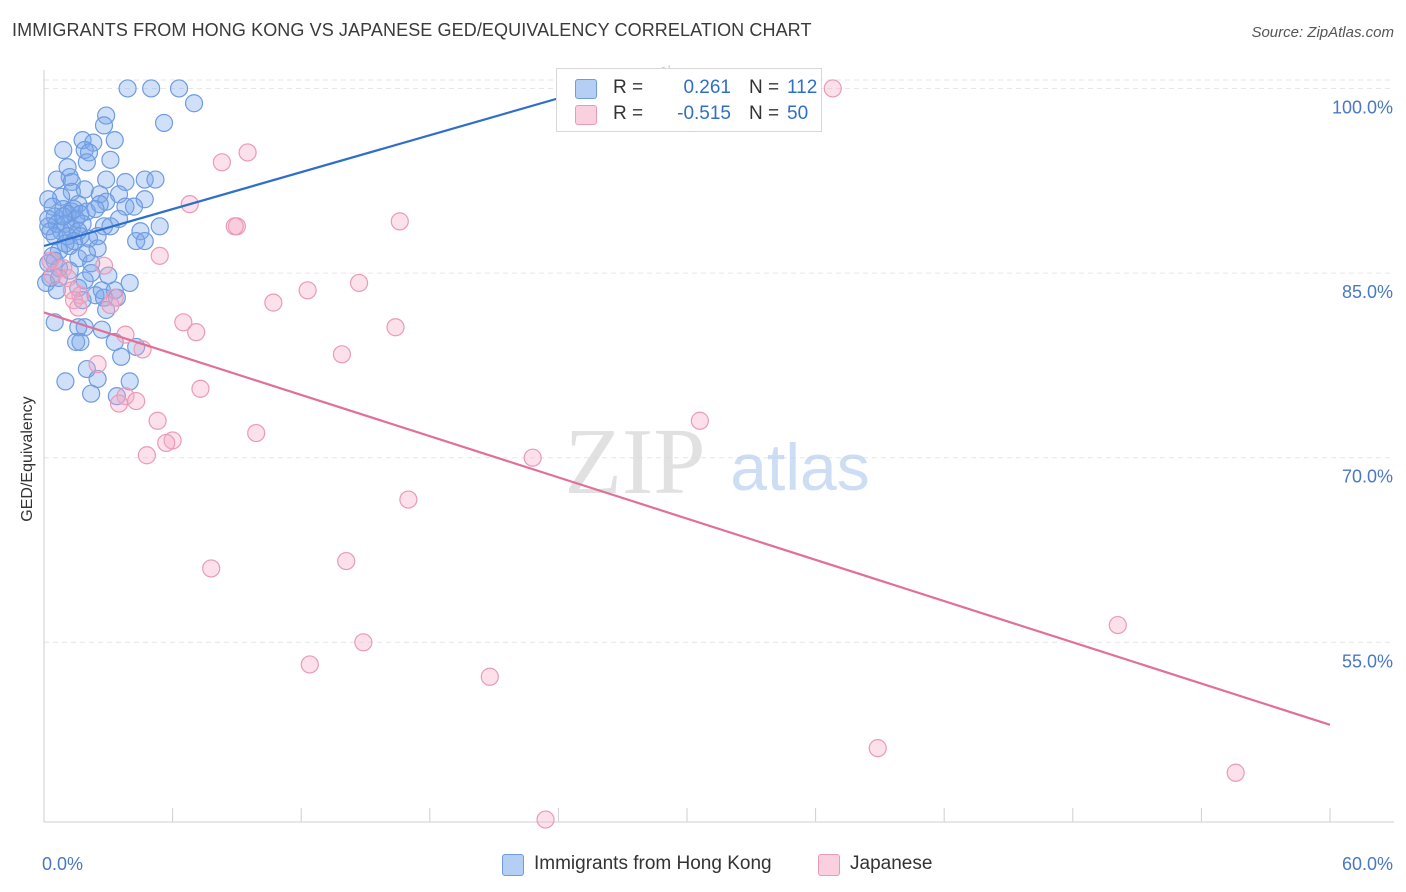 The height and width of the screenshot is (892, 1406). I want to click on bottom-legend-label: Immigrants from Hong Kong, so click(653, 863).